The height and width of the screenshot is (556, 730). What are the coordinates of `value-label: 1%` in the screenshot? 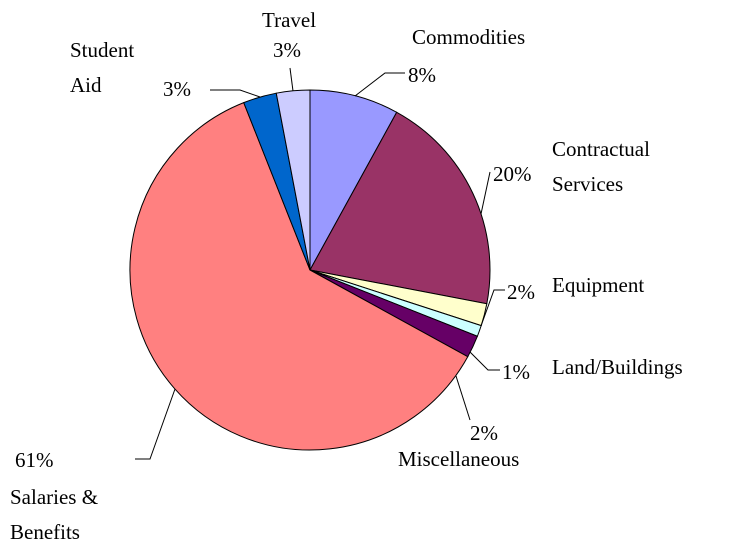 It's located at (516, 372).